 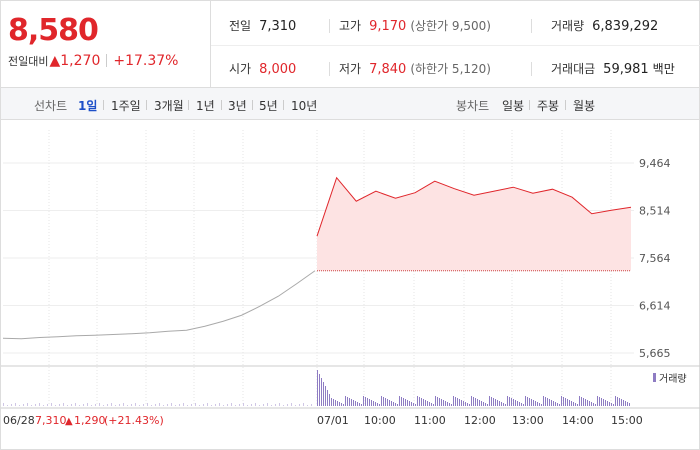 What do you see at coordinates (126, 106) in the screenshot?
I see `tab-1w: 1주일` at bounding box center [126, 106].